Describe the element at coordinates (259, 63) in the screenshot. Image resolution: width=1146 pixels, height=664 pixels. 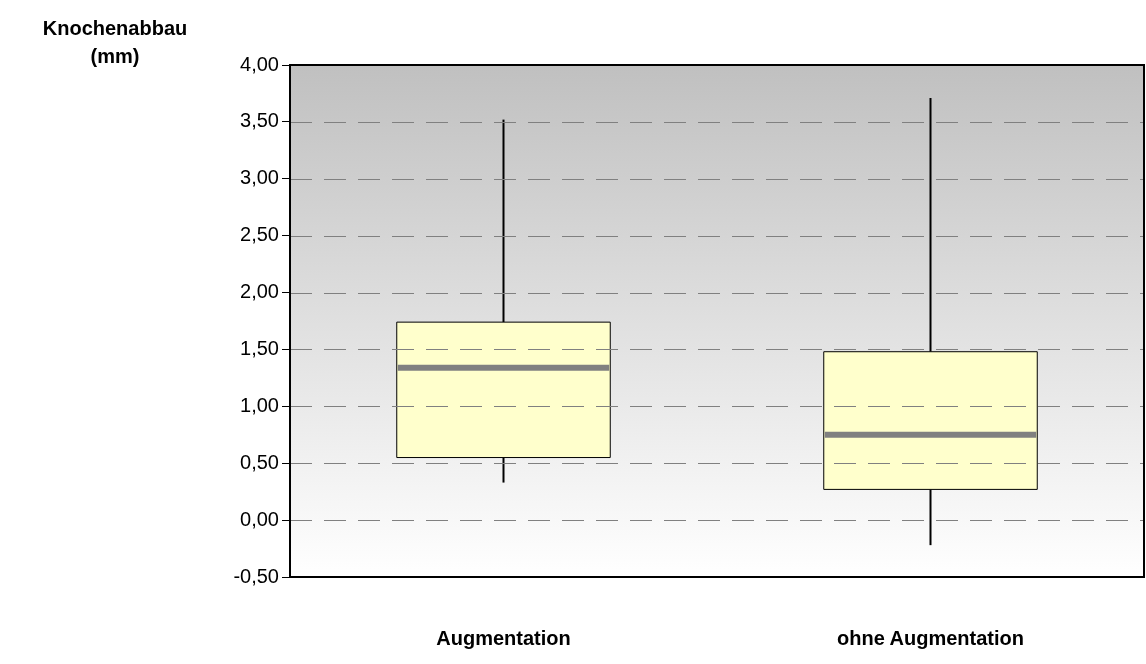
I see `y-tick-label: 4,00` at that location.